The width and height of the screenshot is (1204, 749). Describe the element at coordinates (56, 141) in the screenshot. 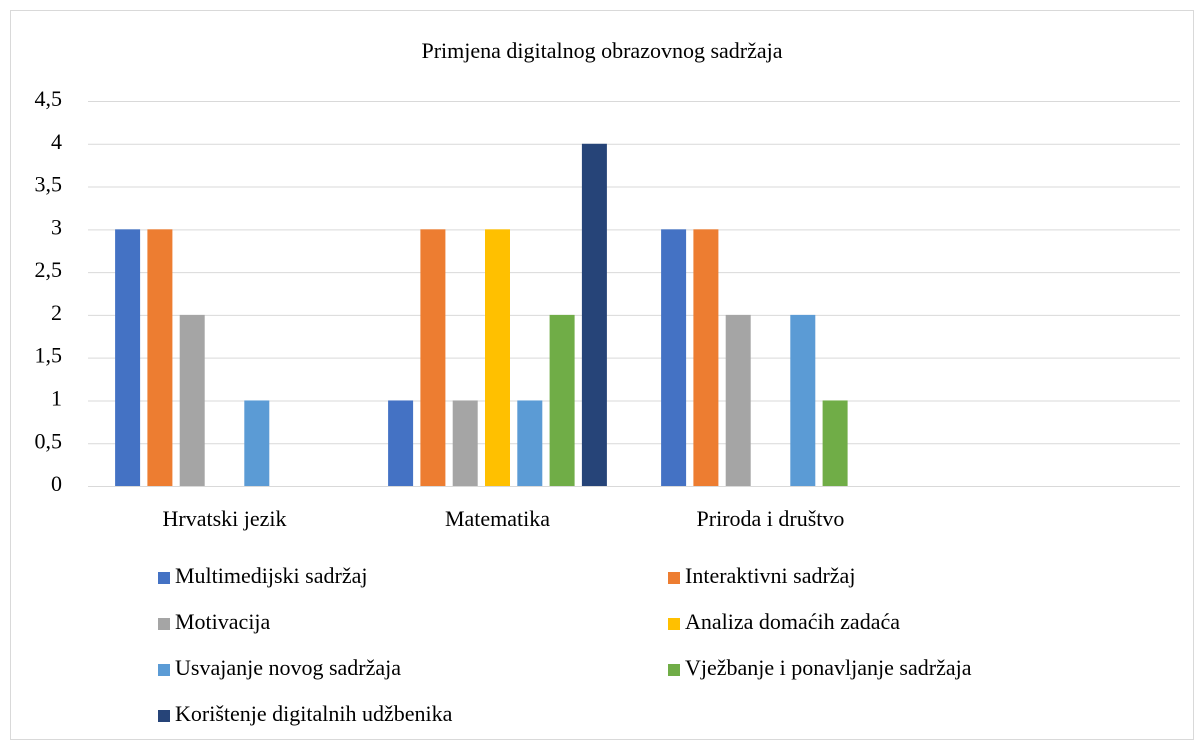

I see `y-tick-label: 4` at that location.